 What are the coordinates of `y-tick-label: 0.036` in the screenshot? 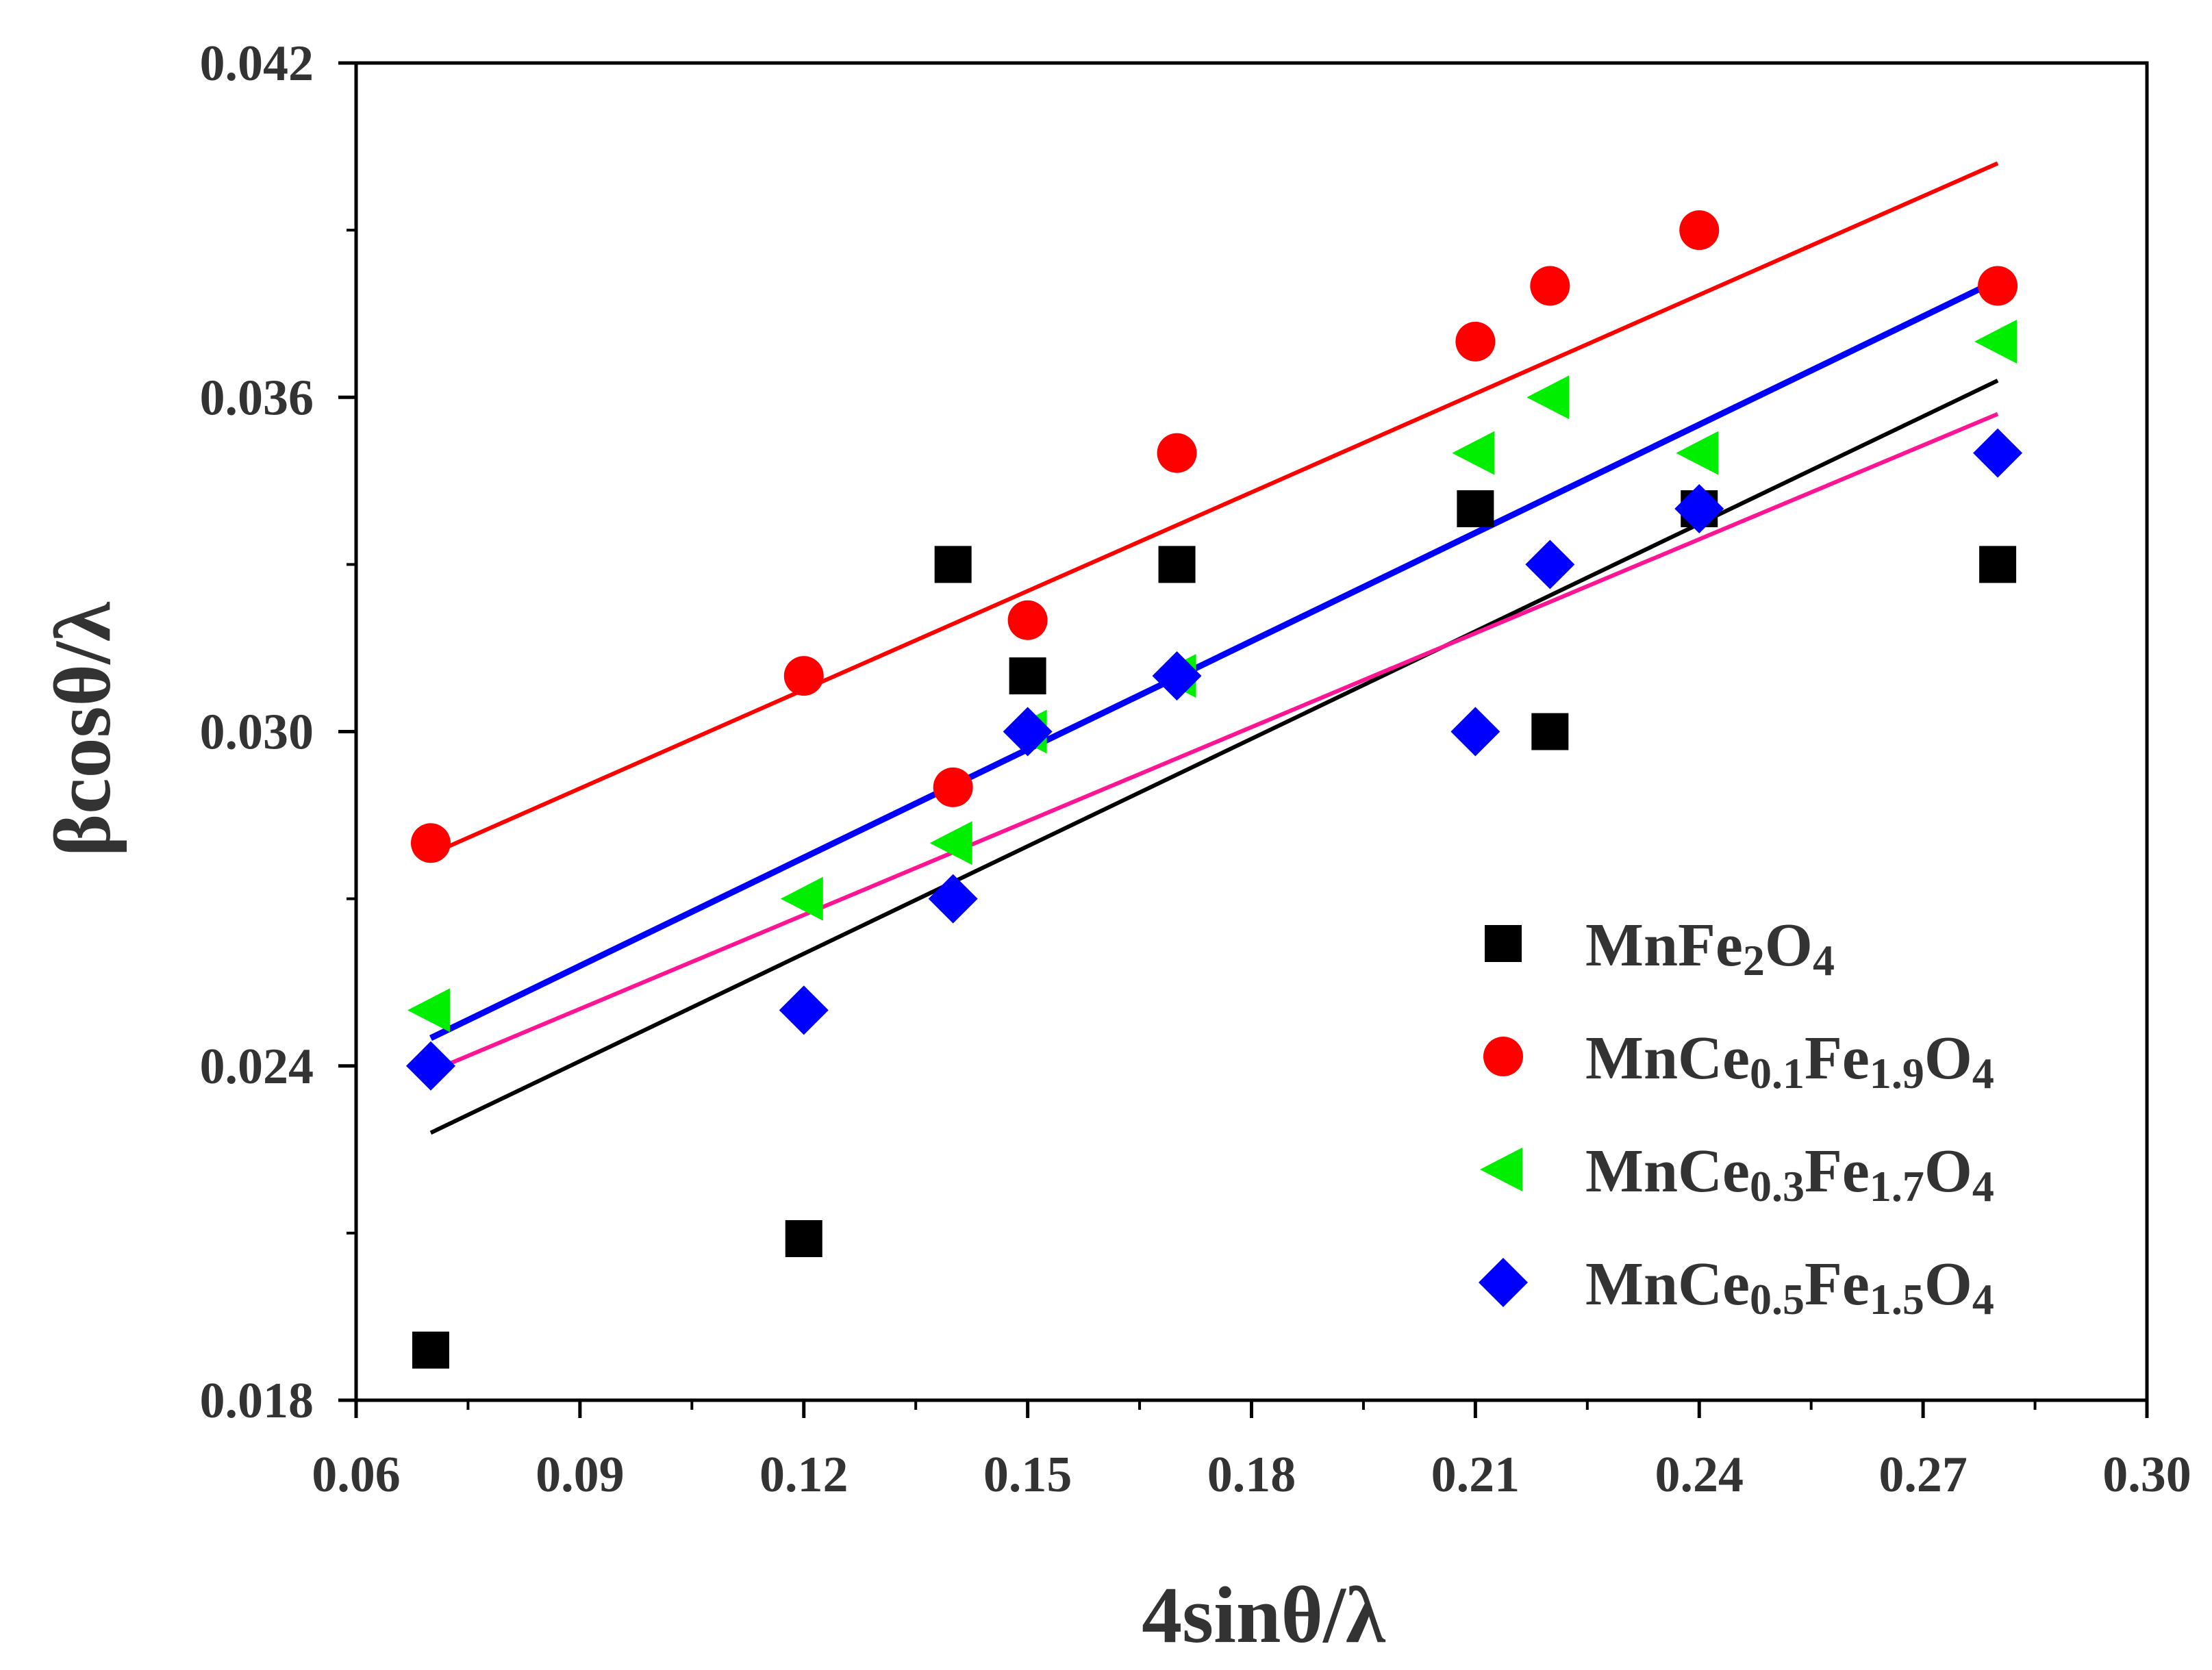 It's located at (257, 398).